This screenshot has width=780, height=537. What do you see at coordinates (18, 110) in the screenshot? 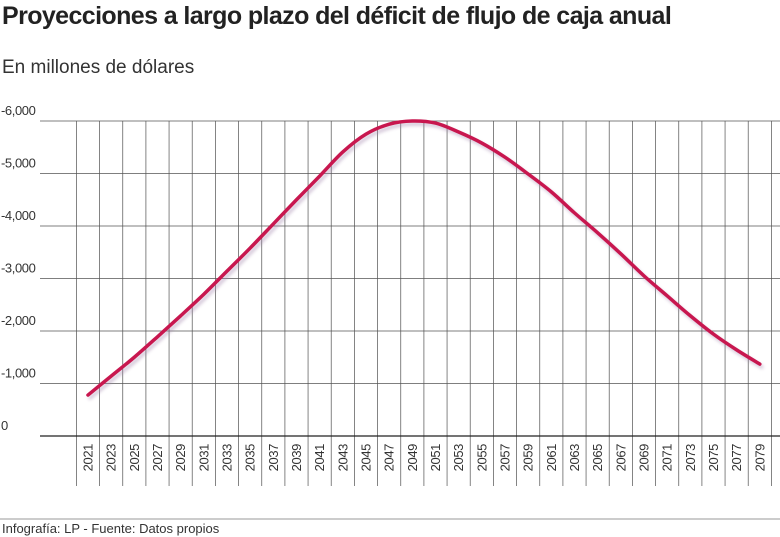
I see `y-tick-label: -6,000` at bounding box center [18, 110].